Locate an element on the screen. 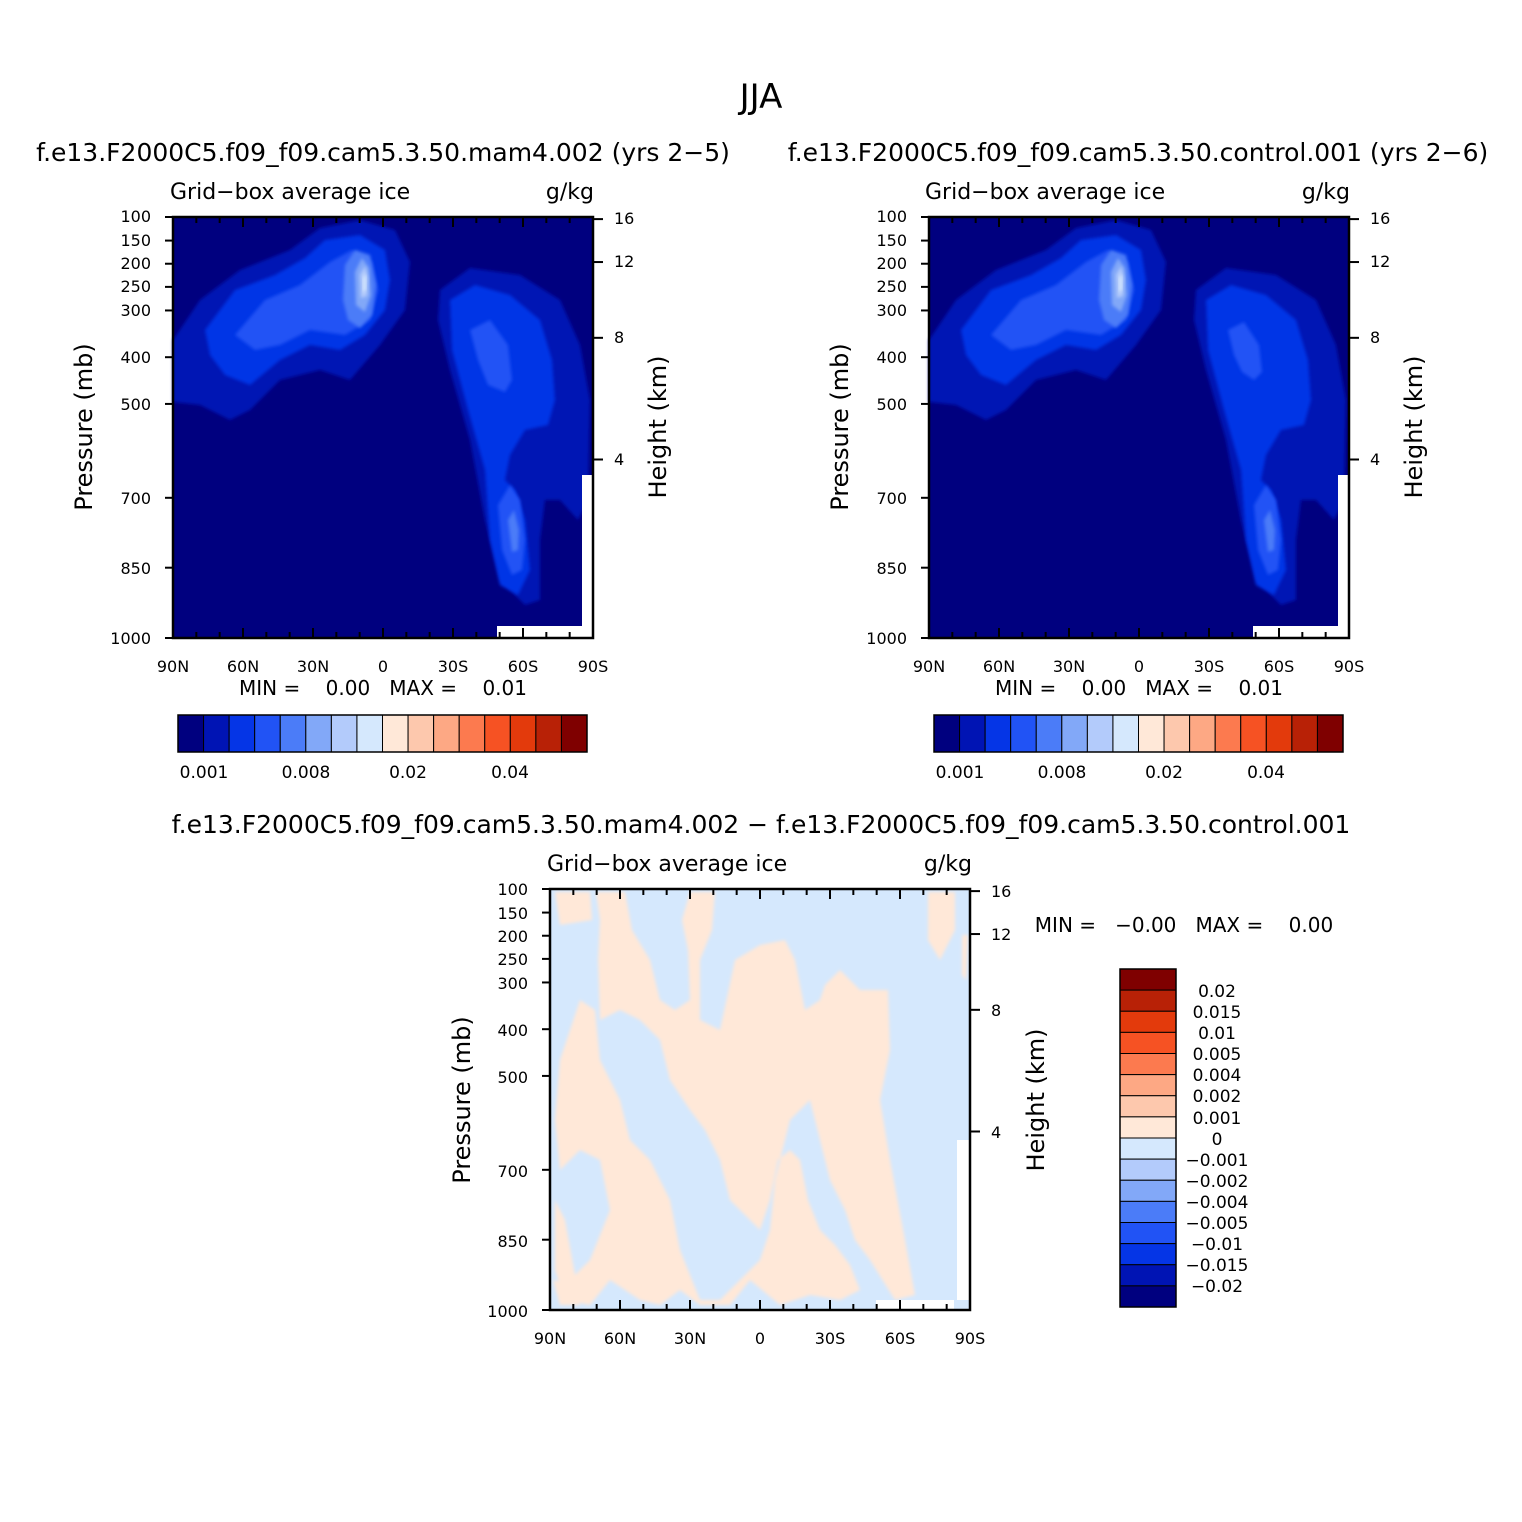  colorbar-label: −0.015 is located at coordinates (1217, 1266).